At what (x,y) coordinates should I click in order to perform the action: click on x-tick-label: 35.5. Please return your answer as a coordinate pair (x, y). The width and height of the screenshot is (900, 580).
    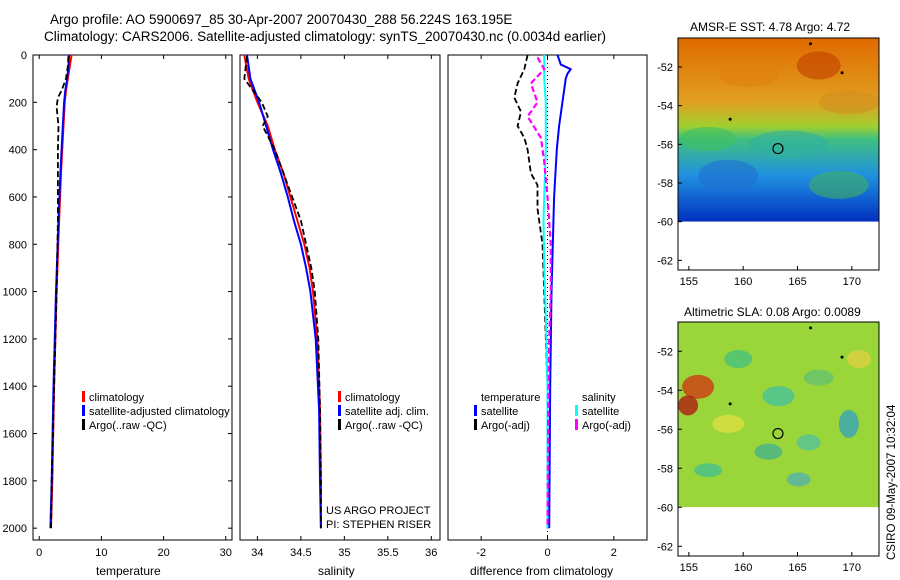
    Looking at the image, I should click on (387, 553).